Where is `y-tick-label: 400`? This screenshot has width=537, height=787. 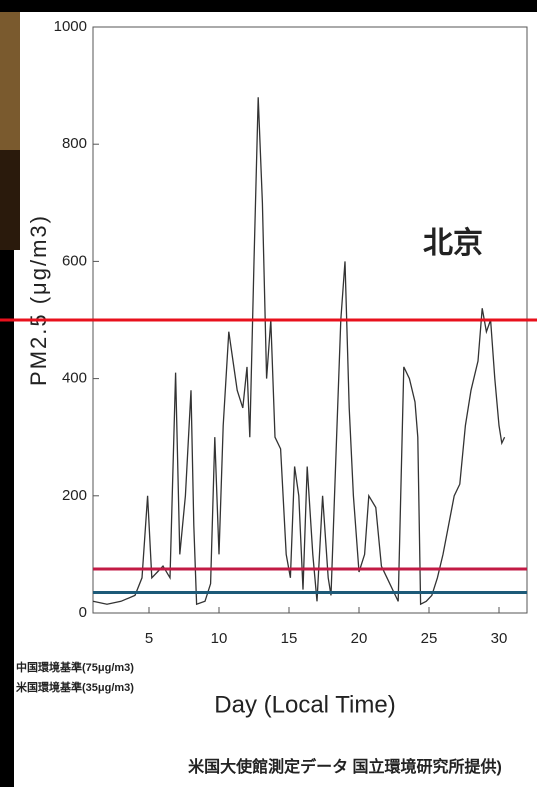
y-tick-label: 400 is located at coordinates (74, 378).